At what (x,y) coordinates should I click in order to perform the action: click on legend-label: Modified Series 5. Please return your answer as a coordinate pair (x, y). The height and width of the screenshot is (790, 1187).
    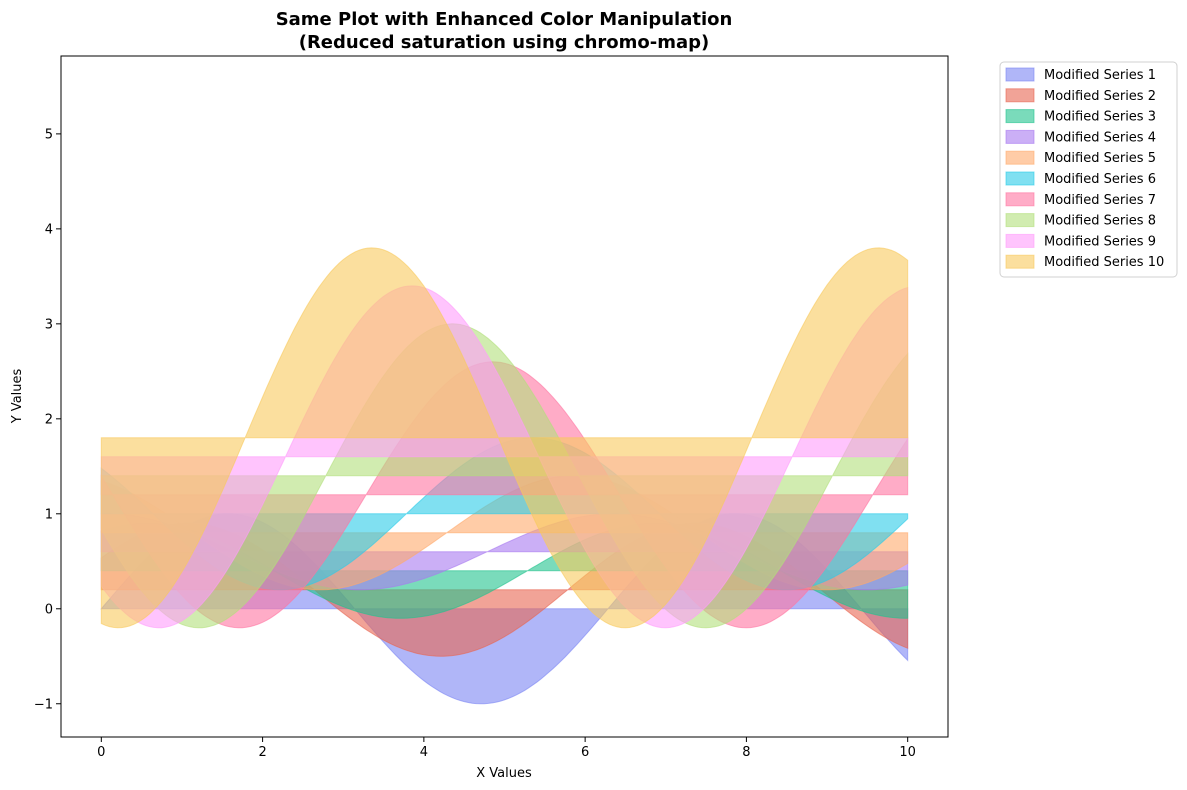
    Looking at the image, I should click on (1100, 158).